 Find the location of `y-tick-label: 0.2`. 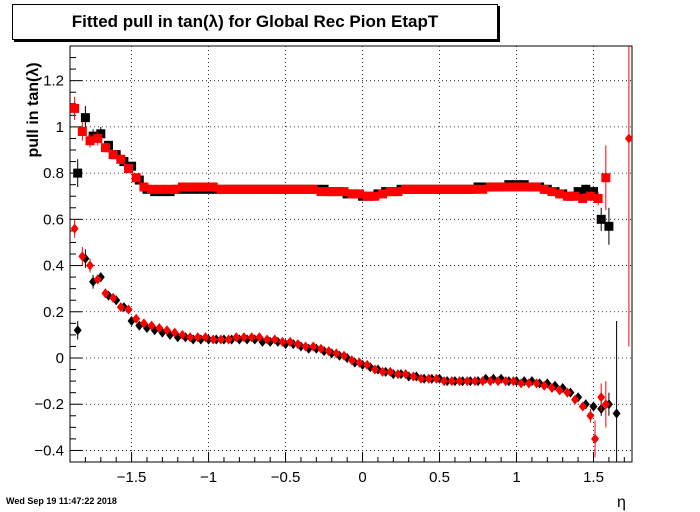

y-tick-label: 0.2 is located at coordinates (53, 312).